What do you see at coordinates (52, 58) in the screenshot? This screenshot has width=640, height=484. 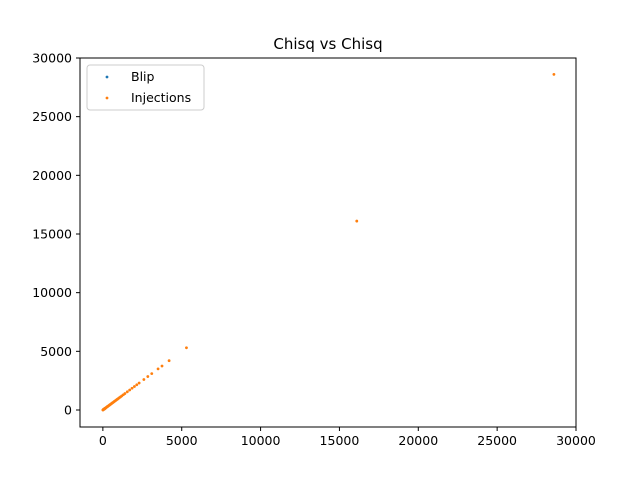 I see `y-tick-label: 30000` at bounding box center [52, 58].